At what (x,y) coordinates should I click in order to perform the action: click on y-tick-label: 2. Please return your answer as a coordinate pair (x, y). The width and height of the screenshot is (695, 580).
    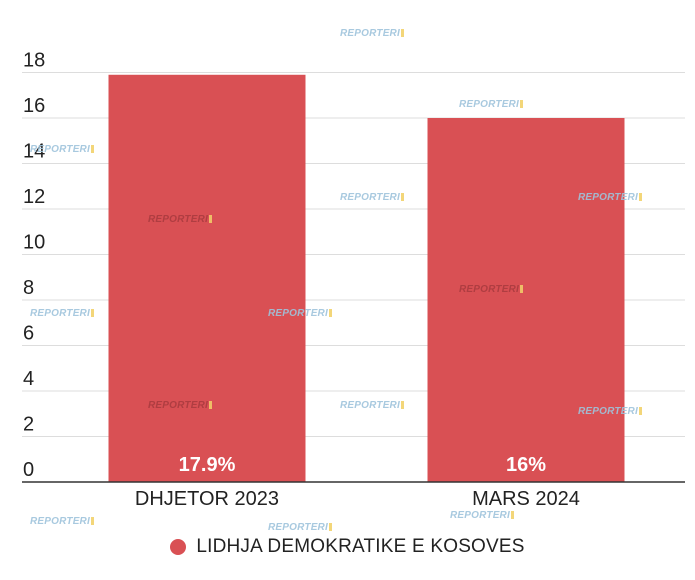
    Looking at the image, I should click on (28, 425).